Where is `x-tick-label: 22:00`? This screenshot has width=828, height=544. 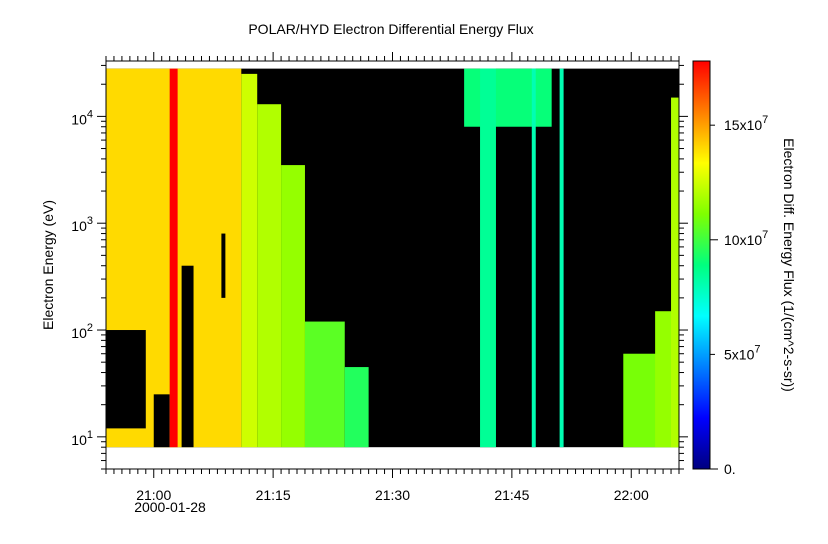 x-tick-label: 22:00 is located at coordinates (631, 495).